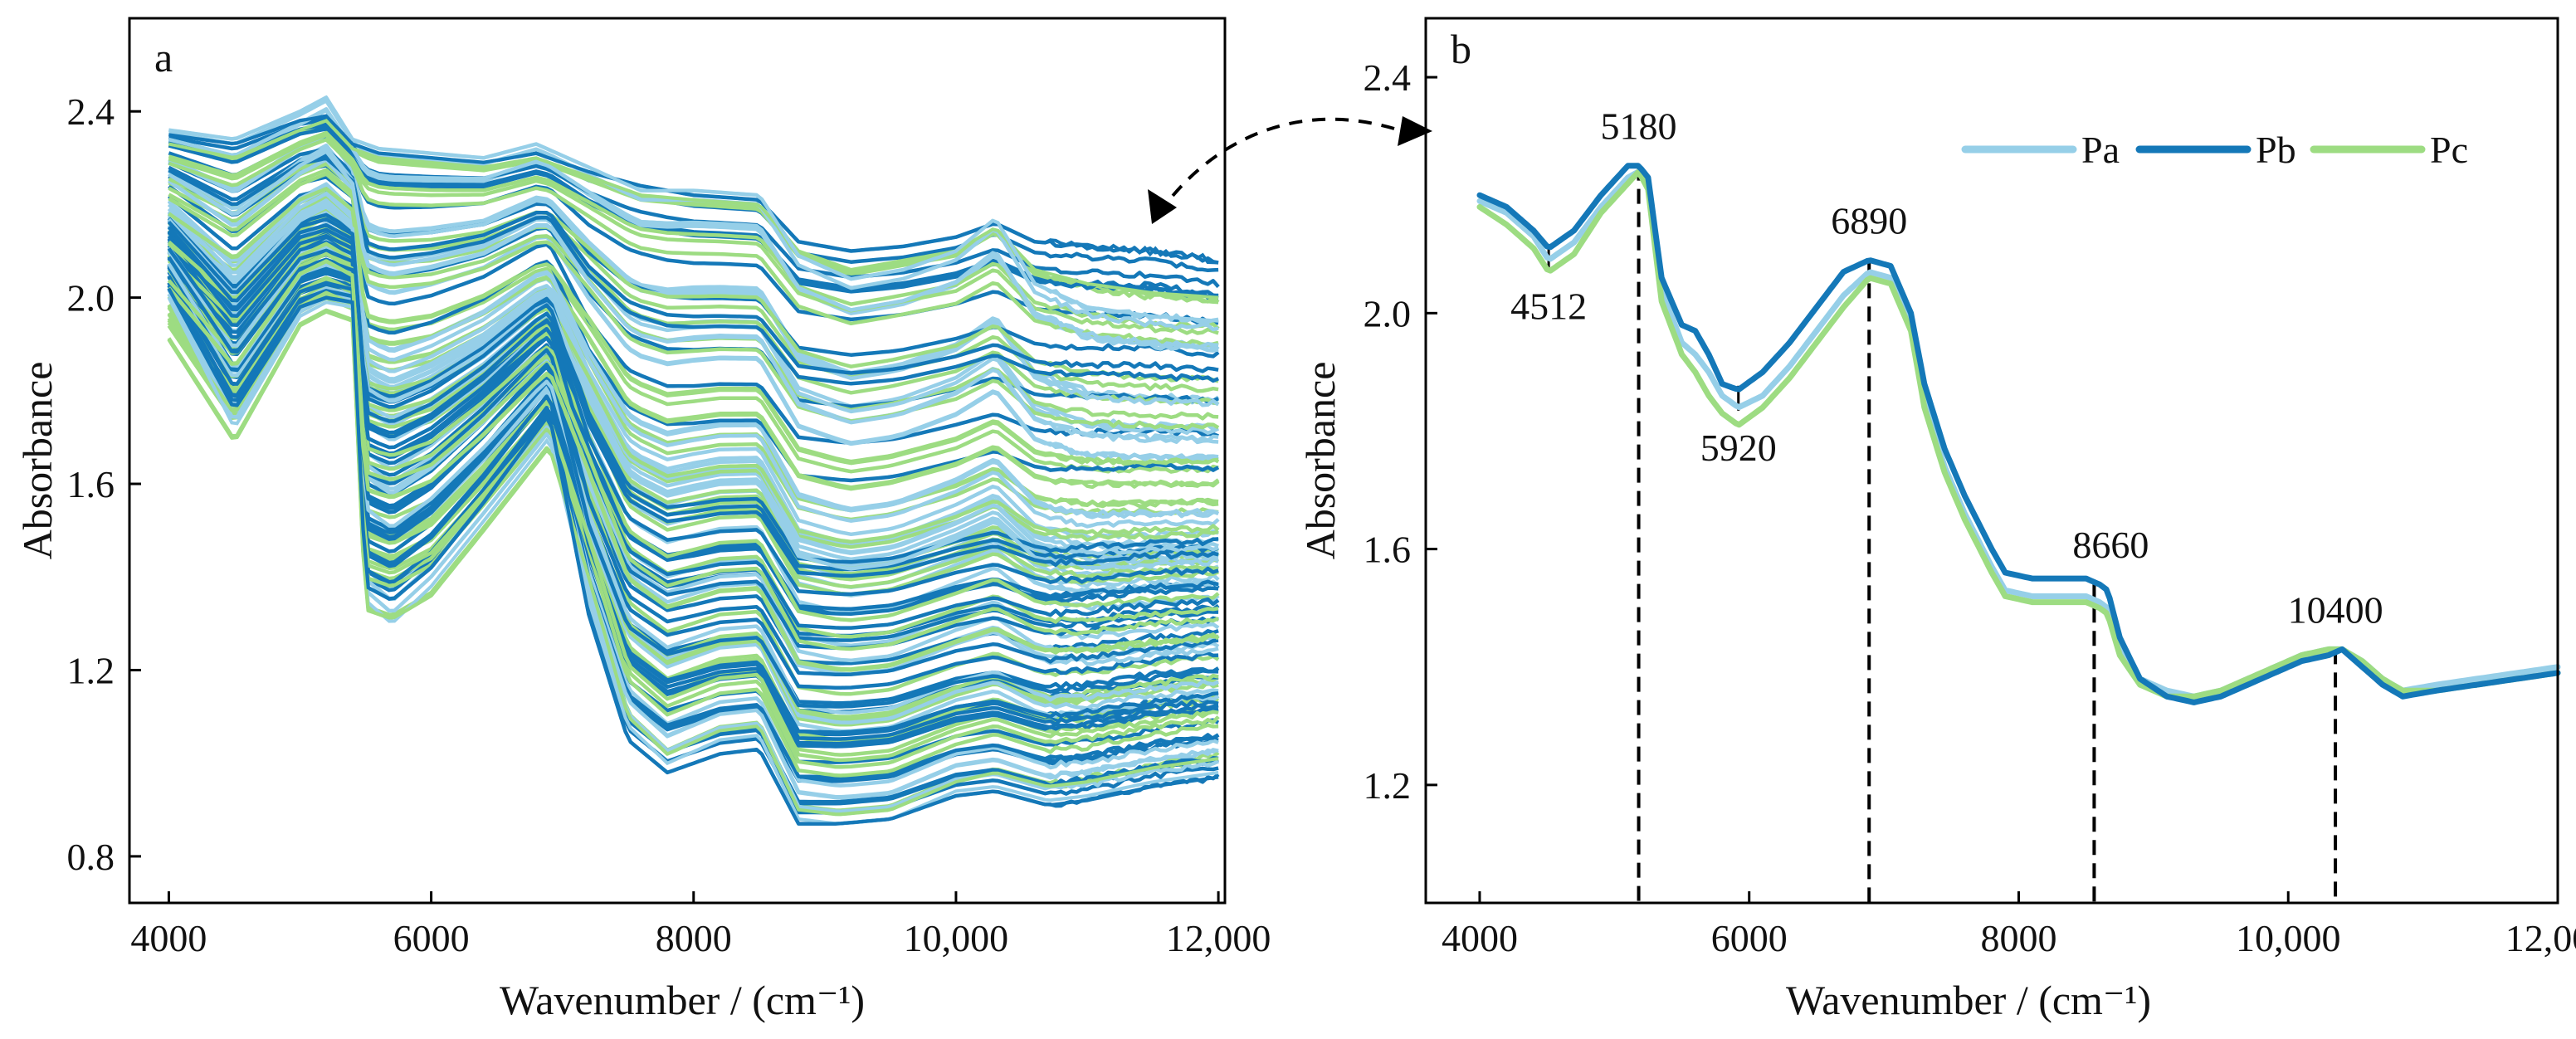  Describe the element at coordinates (2449, 150) in the screenshot. I see `legend-label-pc: Pc` at that location.